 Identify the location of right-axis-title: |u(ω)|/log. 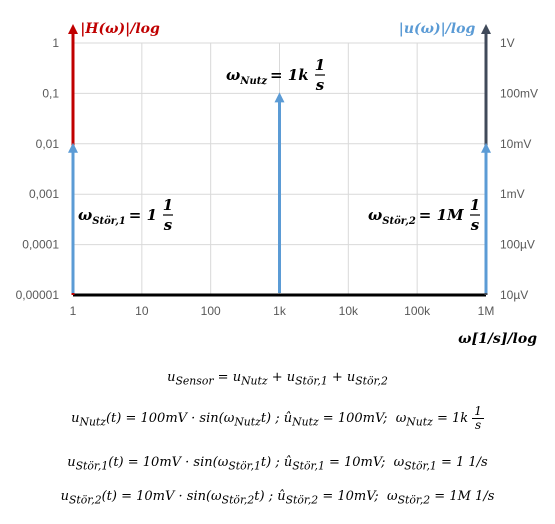
(437, 29).